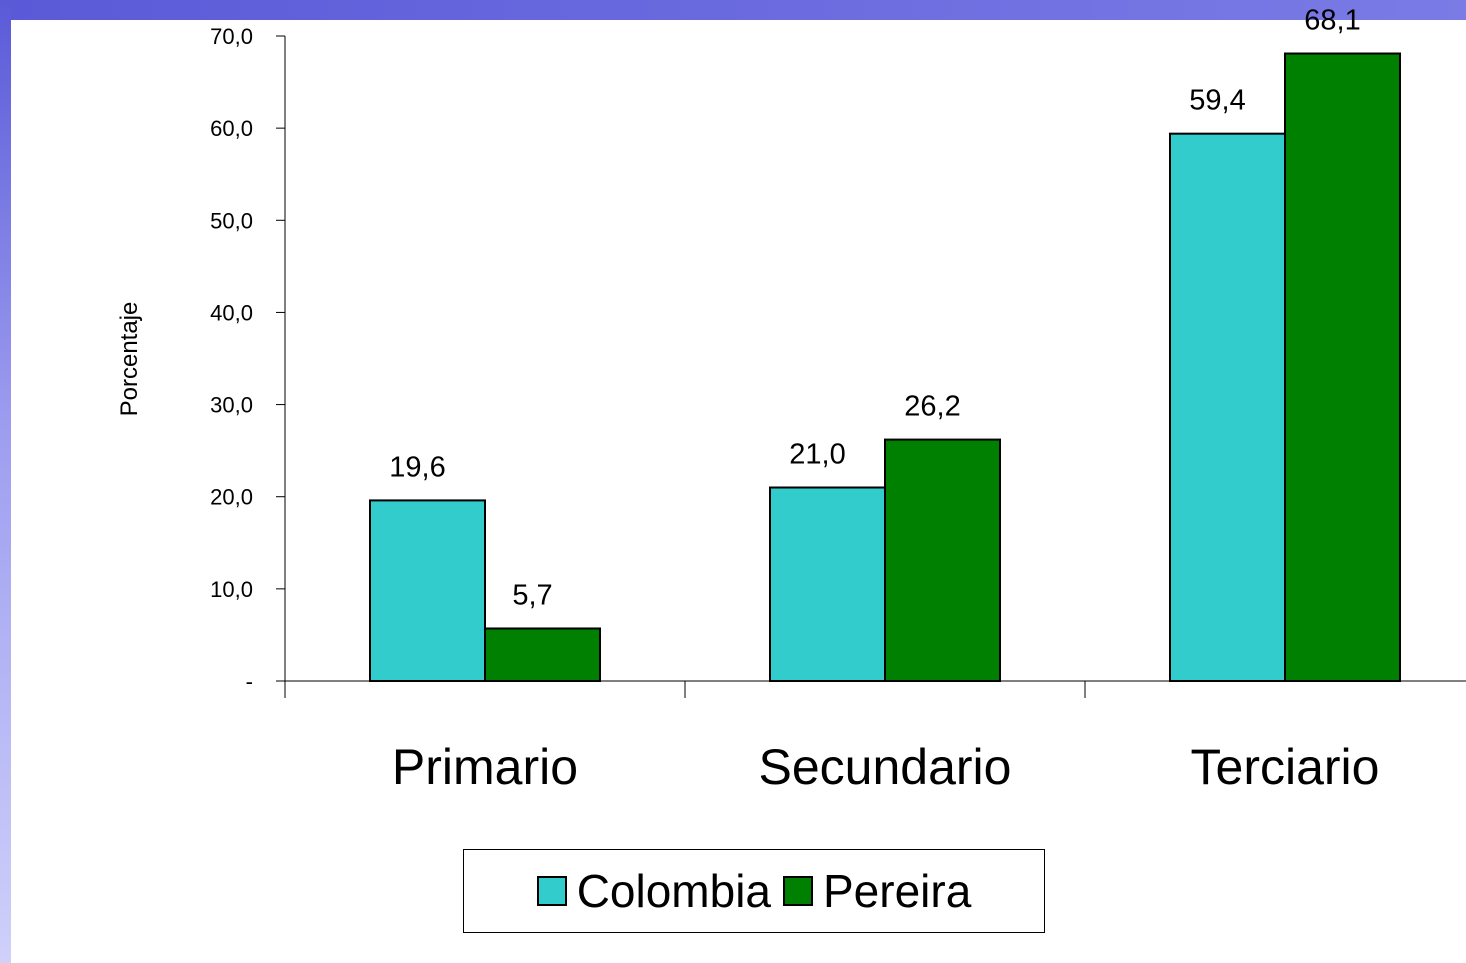  Describe the element at coordinates (231, 312) in the screenshot. I see `y-tick-label: 40,0` at that location.